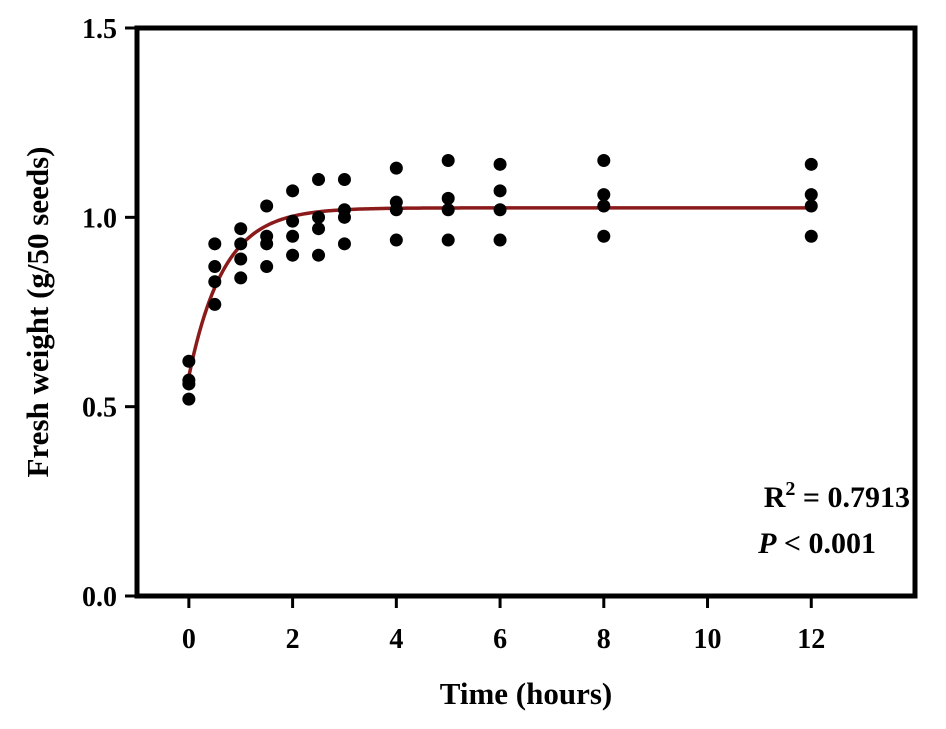  What do you see at coordinates (708, 639) in the screenshot?
I see `x-tick-label: 10` at bounding box center [708, 639].